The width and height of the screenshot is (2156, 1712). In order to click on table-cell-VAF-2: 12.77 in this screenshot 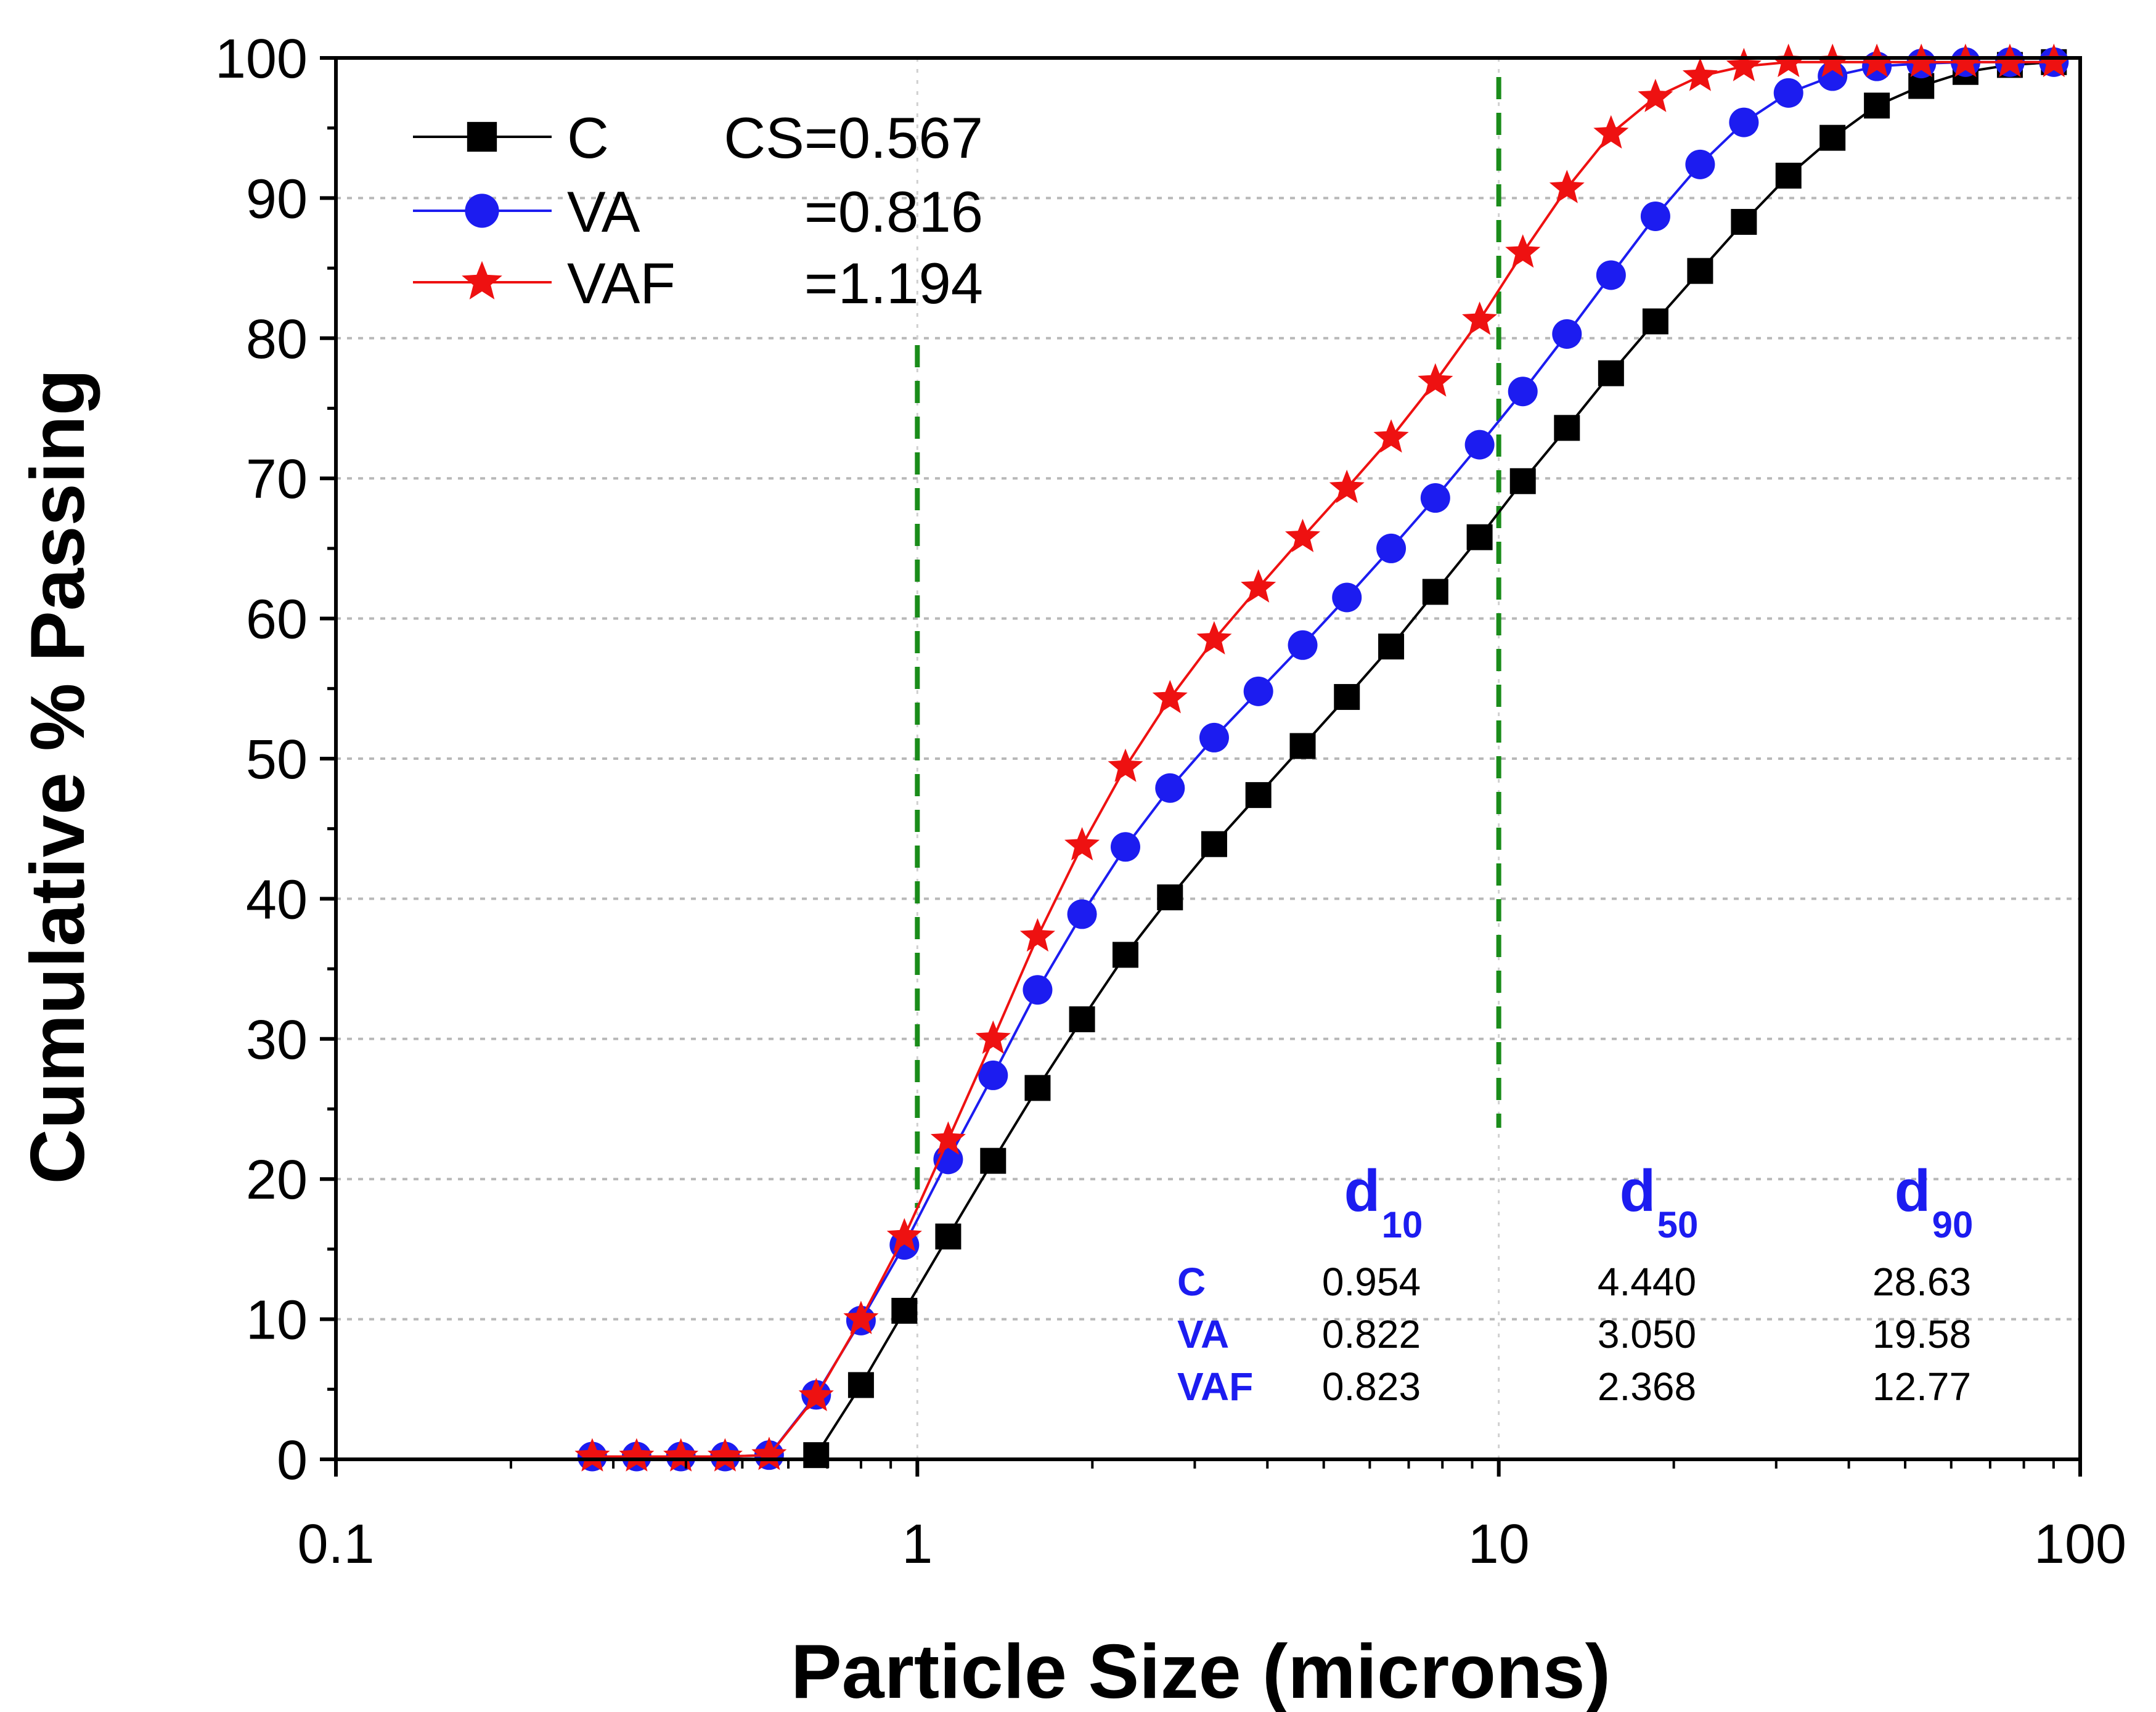, I will do `click(1921, 1386)`.